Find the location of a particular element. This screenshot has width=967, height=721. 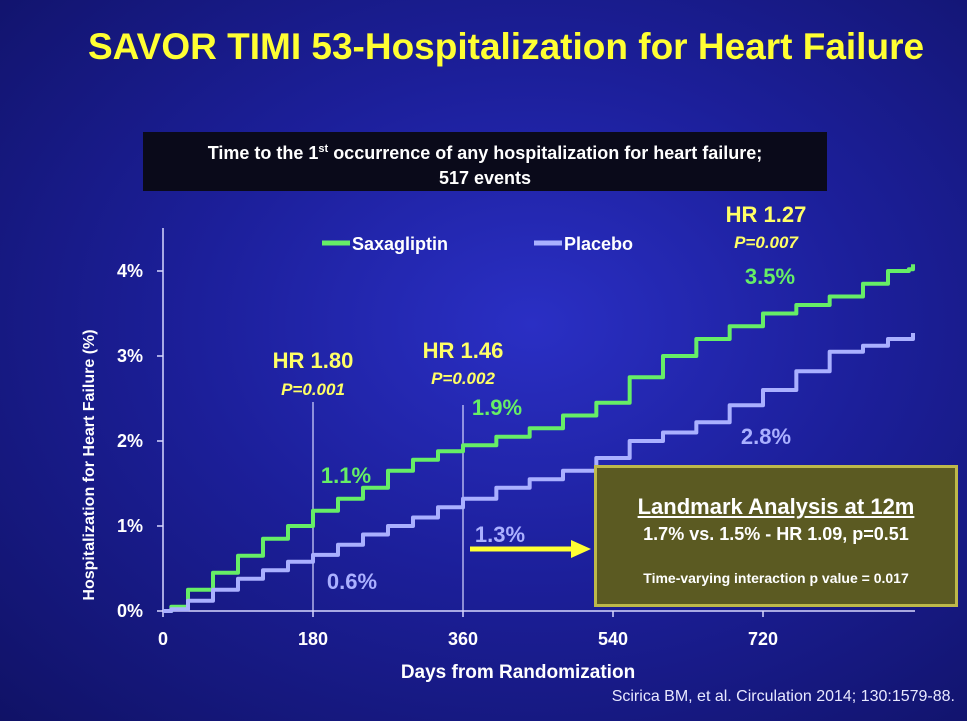

subtitle-sup: st is located at coordinates (323, 149).